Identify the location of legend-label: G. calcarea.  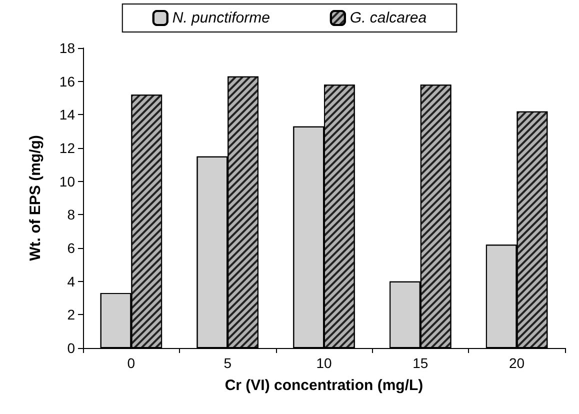
(388, 18).